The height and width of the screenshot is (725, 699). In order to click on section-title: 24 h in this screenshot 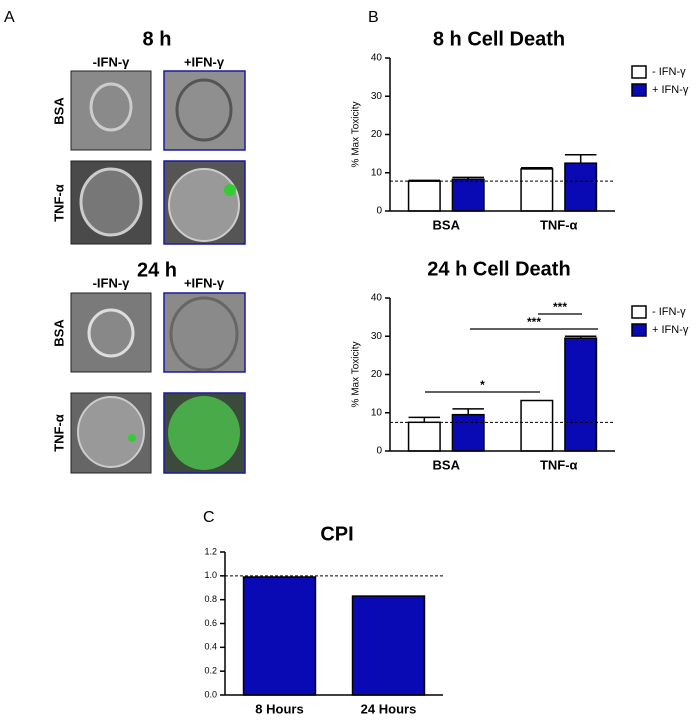, I will do `click(157, 270)`.